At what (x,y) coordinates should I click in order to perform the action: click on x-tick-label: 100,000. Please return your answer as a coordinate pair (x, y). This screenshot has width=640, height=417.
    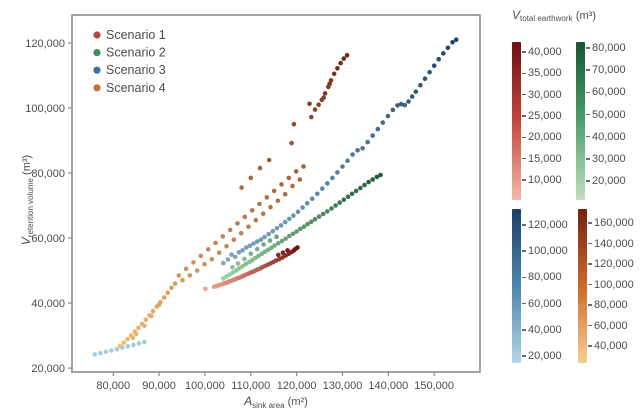
    Looking at the image, I should click on (205, 386).